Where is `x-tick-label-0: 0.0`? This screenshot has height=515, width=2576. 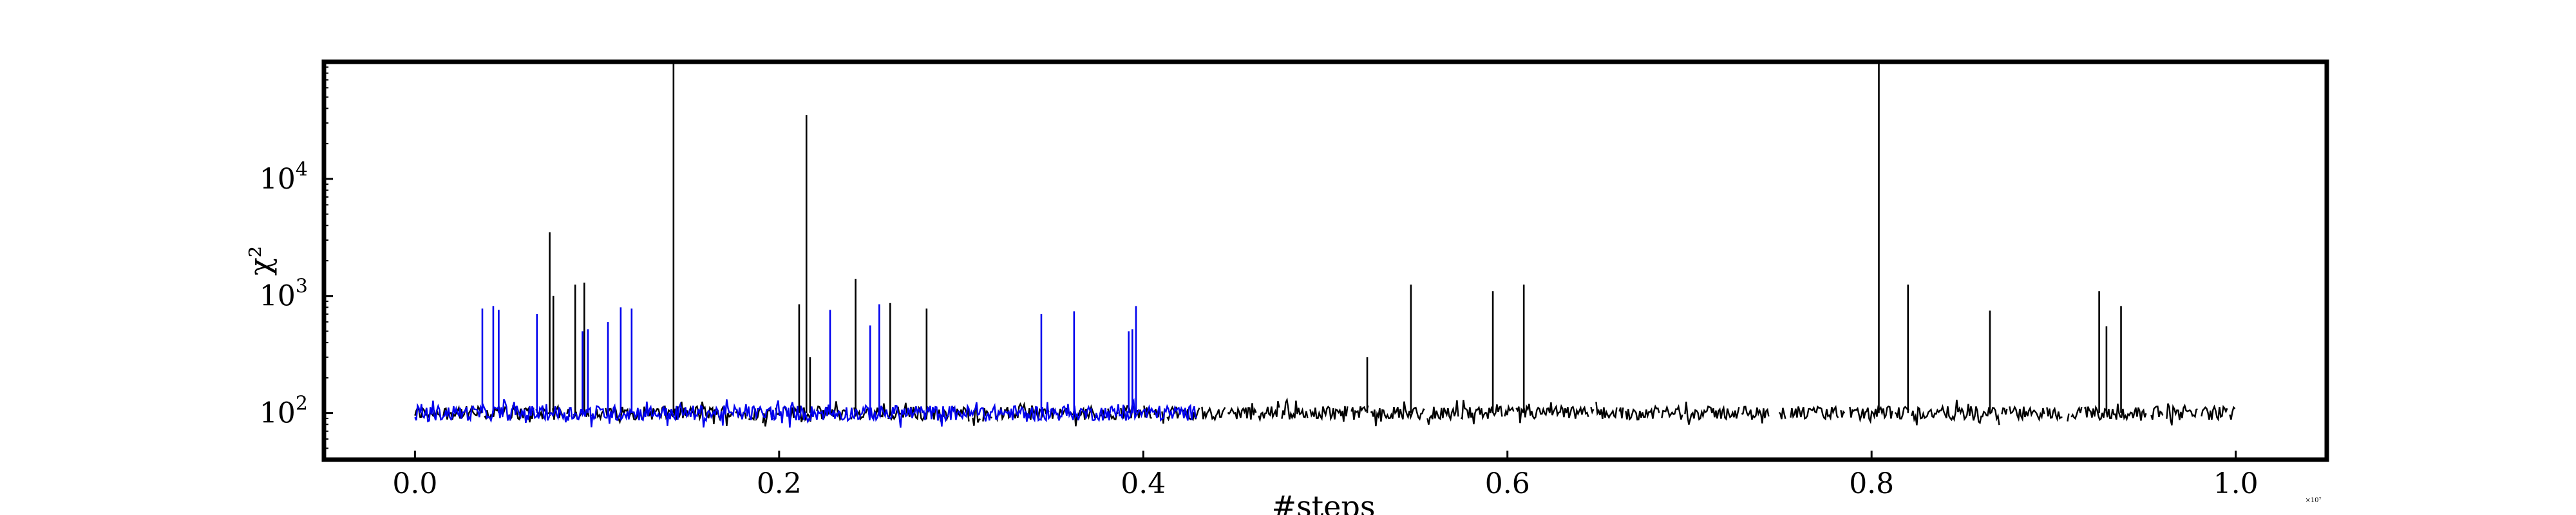 x-tick-label-0: 0.0 is located at coordinates (415, 484).